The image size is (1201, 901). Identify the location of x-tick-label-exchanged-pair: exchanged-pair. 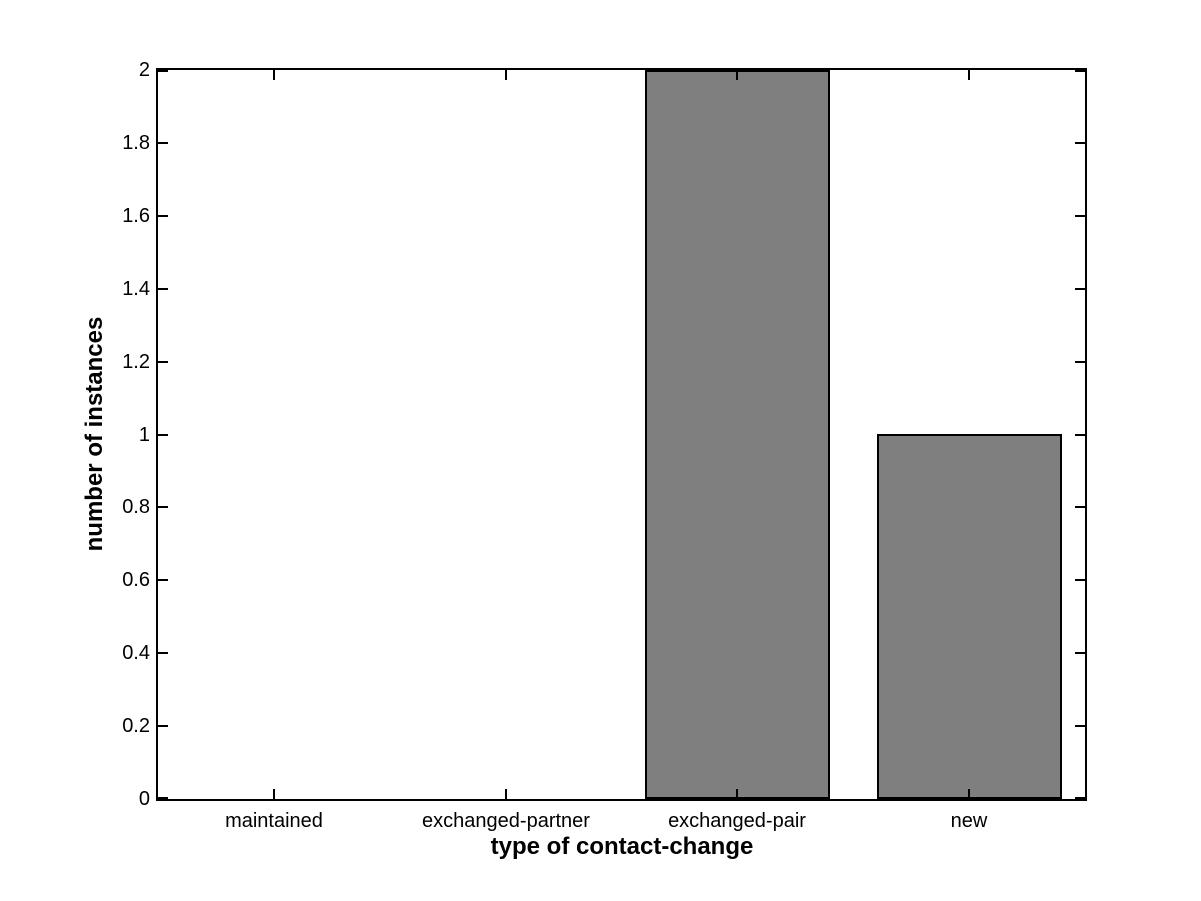
(737, 821).